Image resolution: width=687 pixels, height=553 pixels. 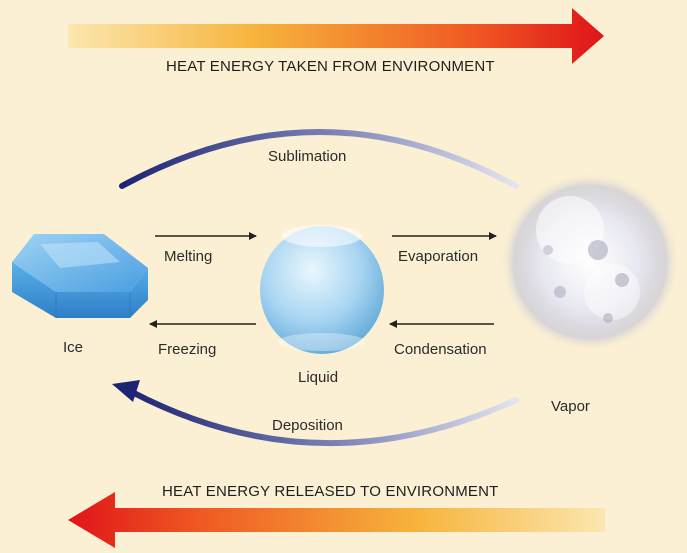 What do you see at coordinates (336, 36) in the screenshot?
I see `heat-taken-arrow` at bounding box center [336, 36].